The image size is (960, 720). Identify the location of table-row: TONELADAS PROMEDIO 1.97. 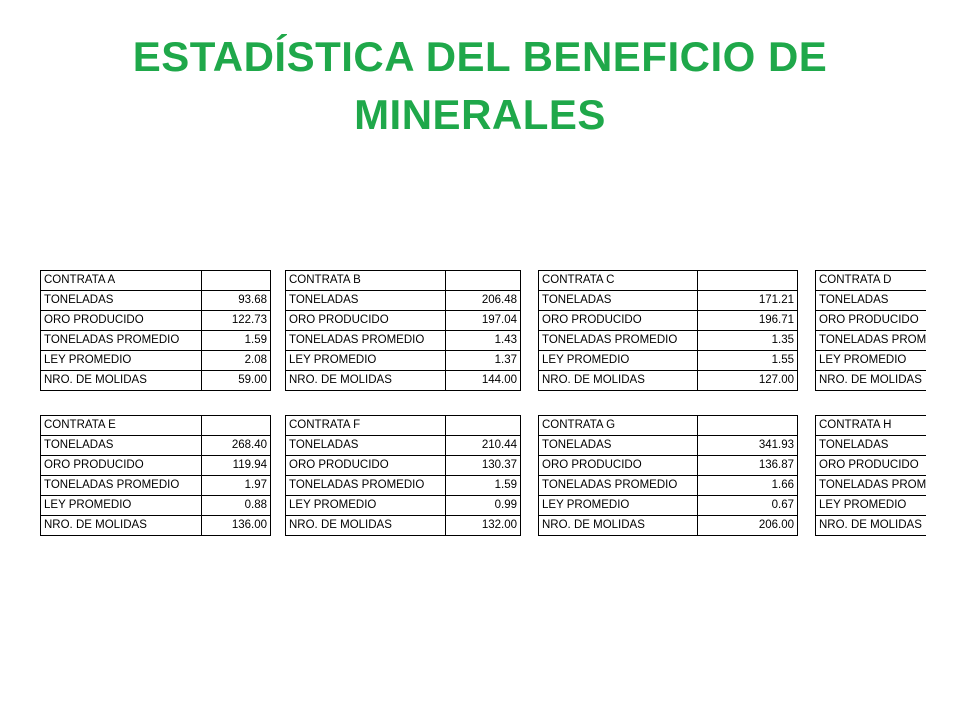
(155, 485).